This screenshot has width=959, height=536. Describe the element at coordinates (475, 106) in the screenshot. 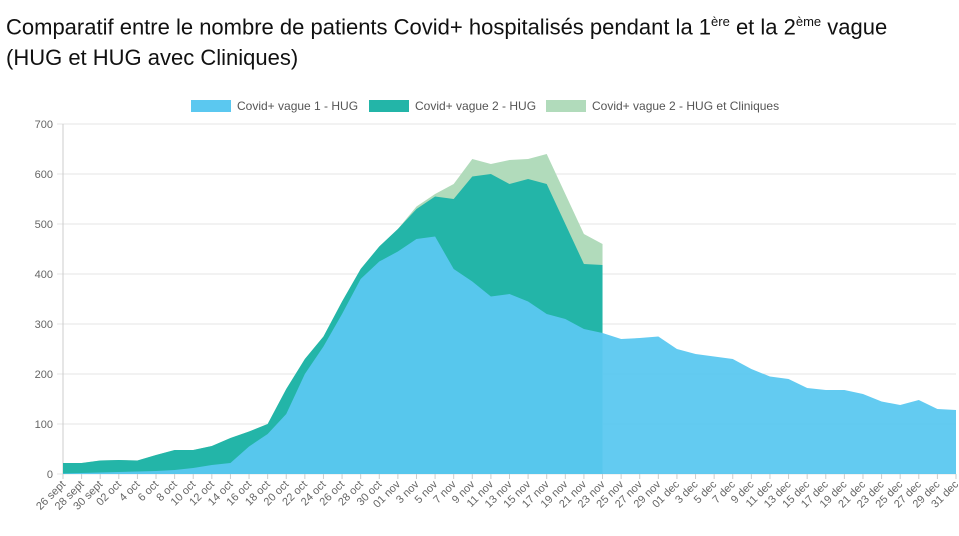

I see `legend-label: Covid+ vague 2 - HUG` at that location.